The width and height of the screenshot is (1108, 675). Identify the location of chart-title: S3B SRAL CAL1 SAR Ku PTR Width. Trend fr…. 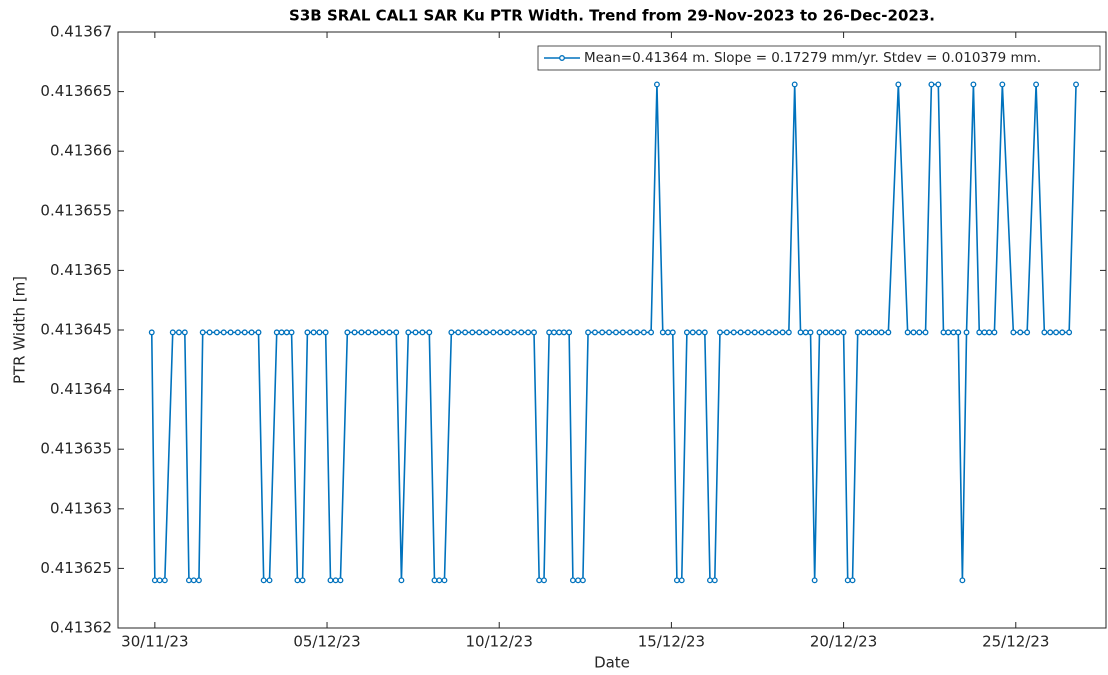
(612, 16).